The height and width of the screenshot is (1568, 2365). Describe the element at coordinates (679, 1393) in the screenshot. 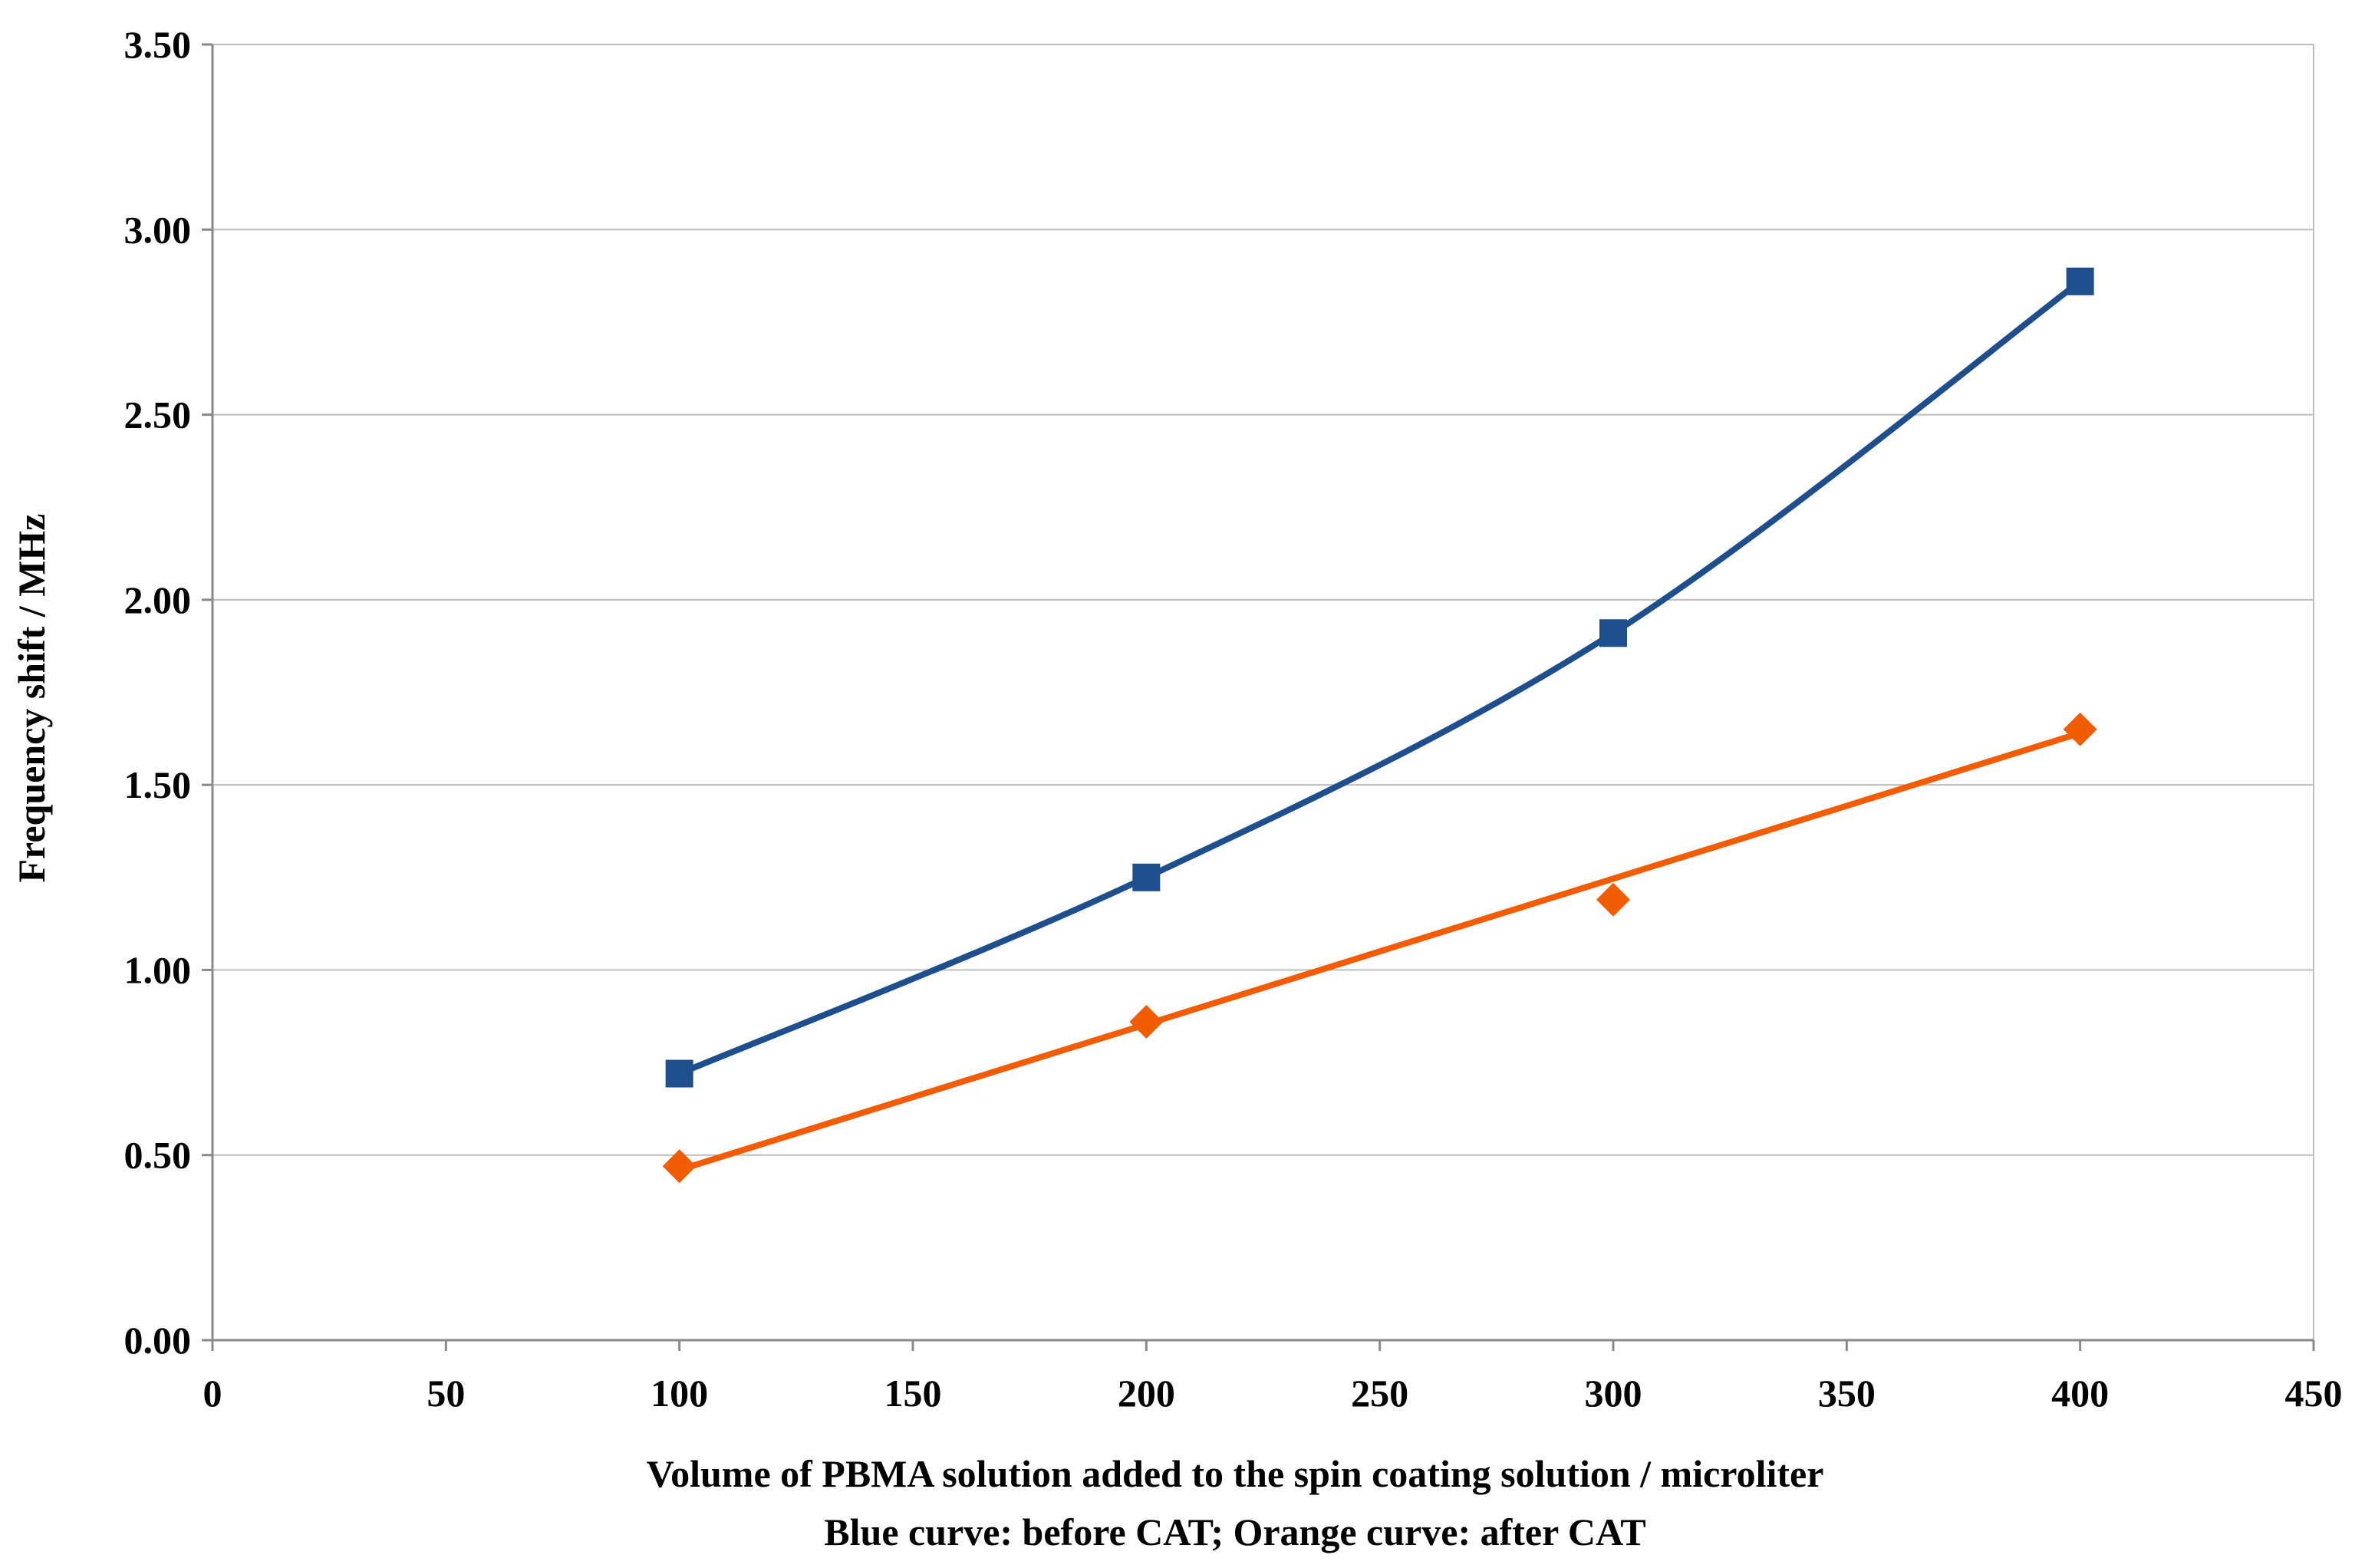

I see `x-tick-label: 100` at that location.